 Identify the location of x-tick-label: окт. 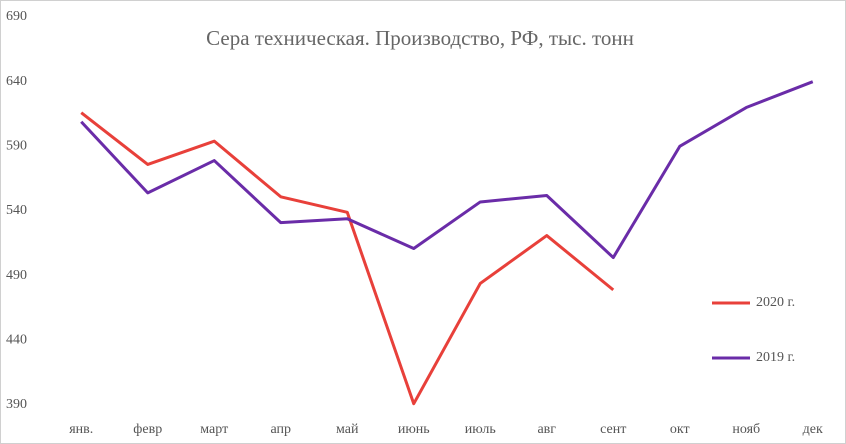
(680, 429).